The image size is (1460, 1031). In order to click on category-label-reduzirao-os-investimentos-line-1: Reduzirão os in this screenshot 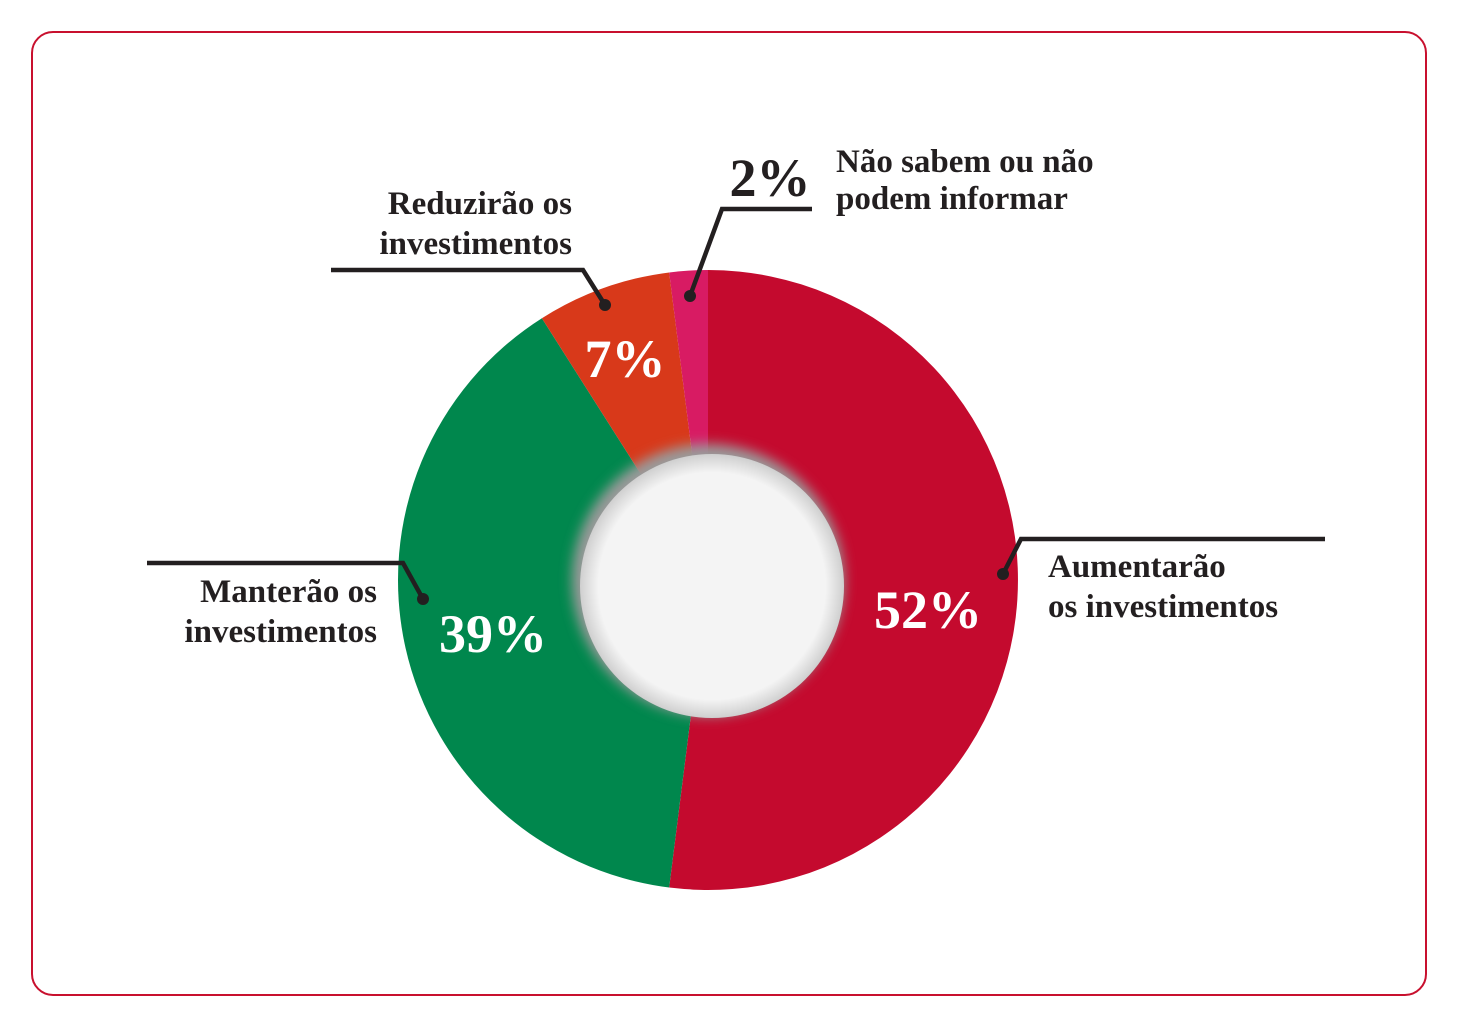, I will do `click(480, 204)`.